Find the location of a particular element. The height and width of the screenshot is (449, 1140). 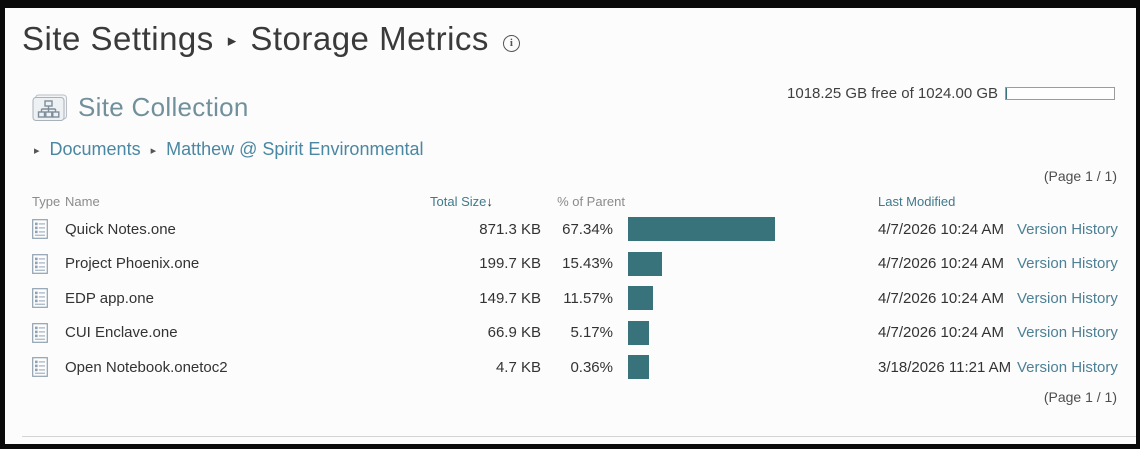

site-collection-icon is located at coordinates (49, 107).